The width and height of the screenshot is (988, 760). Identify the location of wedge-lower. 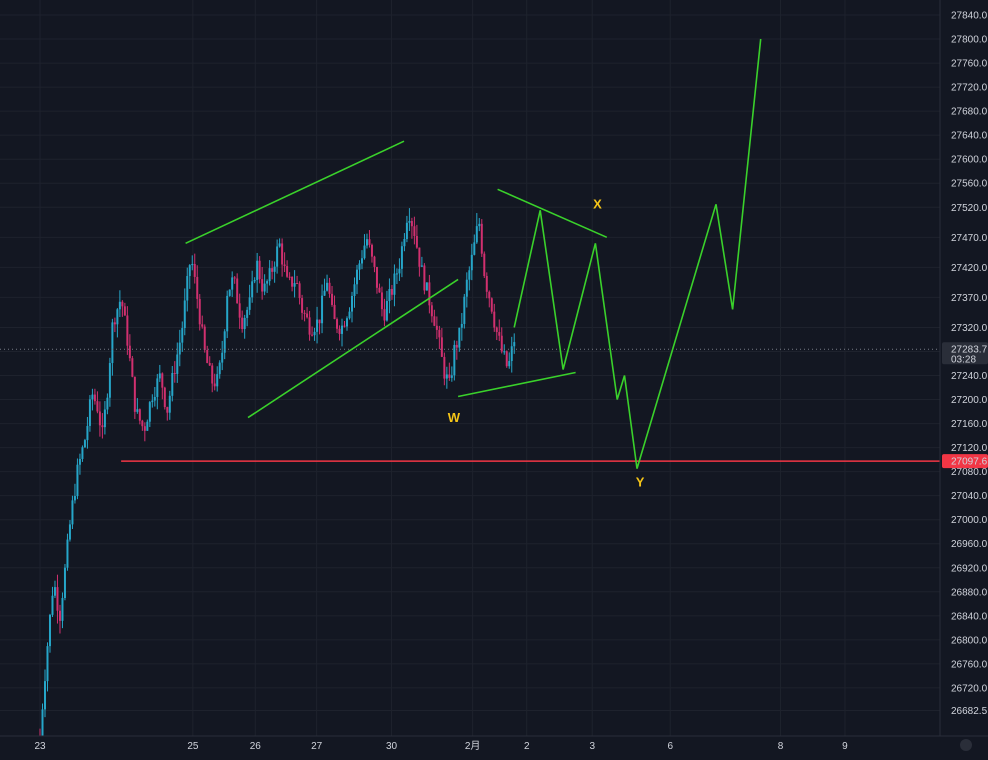
(516, 384).